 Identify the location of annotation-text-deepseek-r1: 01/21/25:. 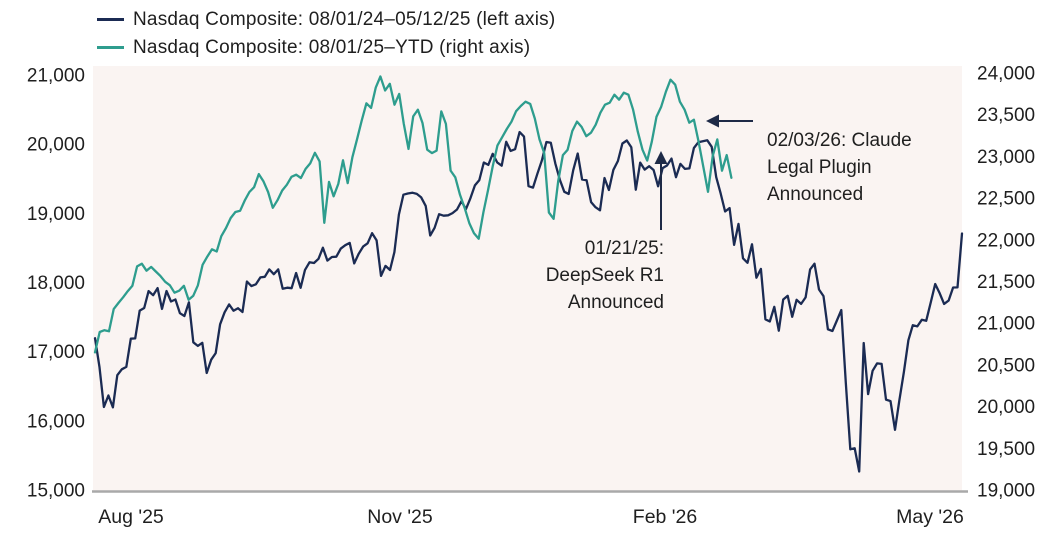
(624, 248).